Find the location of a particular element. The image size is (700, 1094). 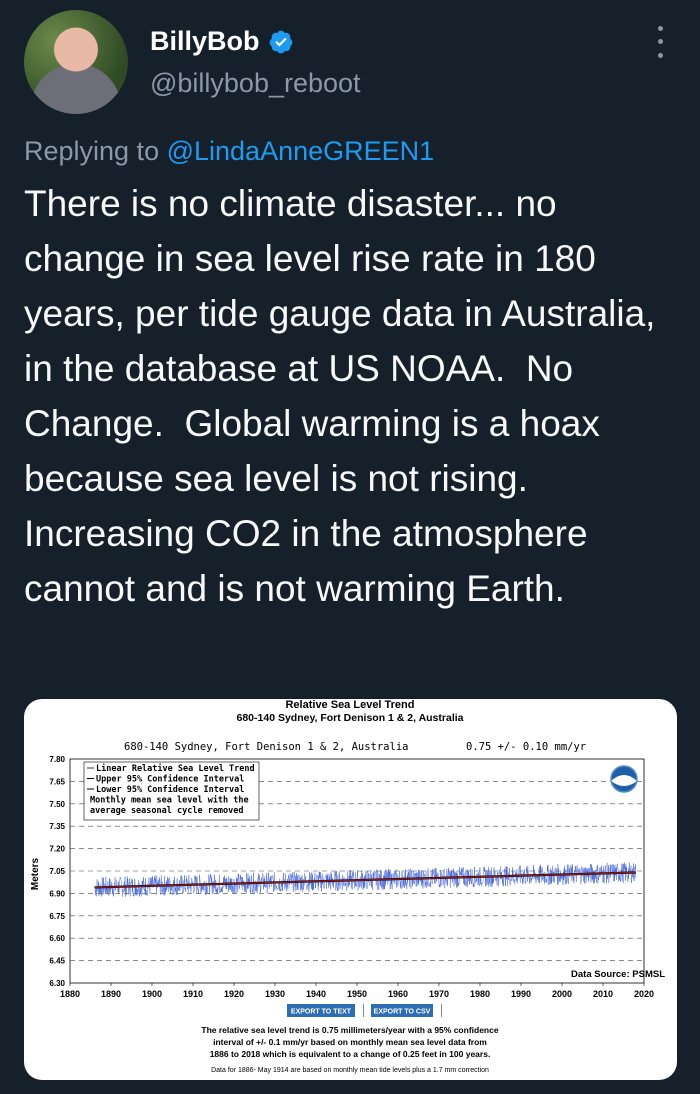

x-tick-label: 2020 is located at coordinates (644, 994).